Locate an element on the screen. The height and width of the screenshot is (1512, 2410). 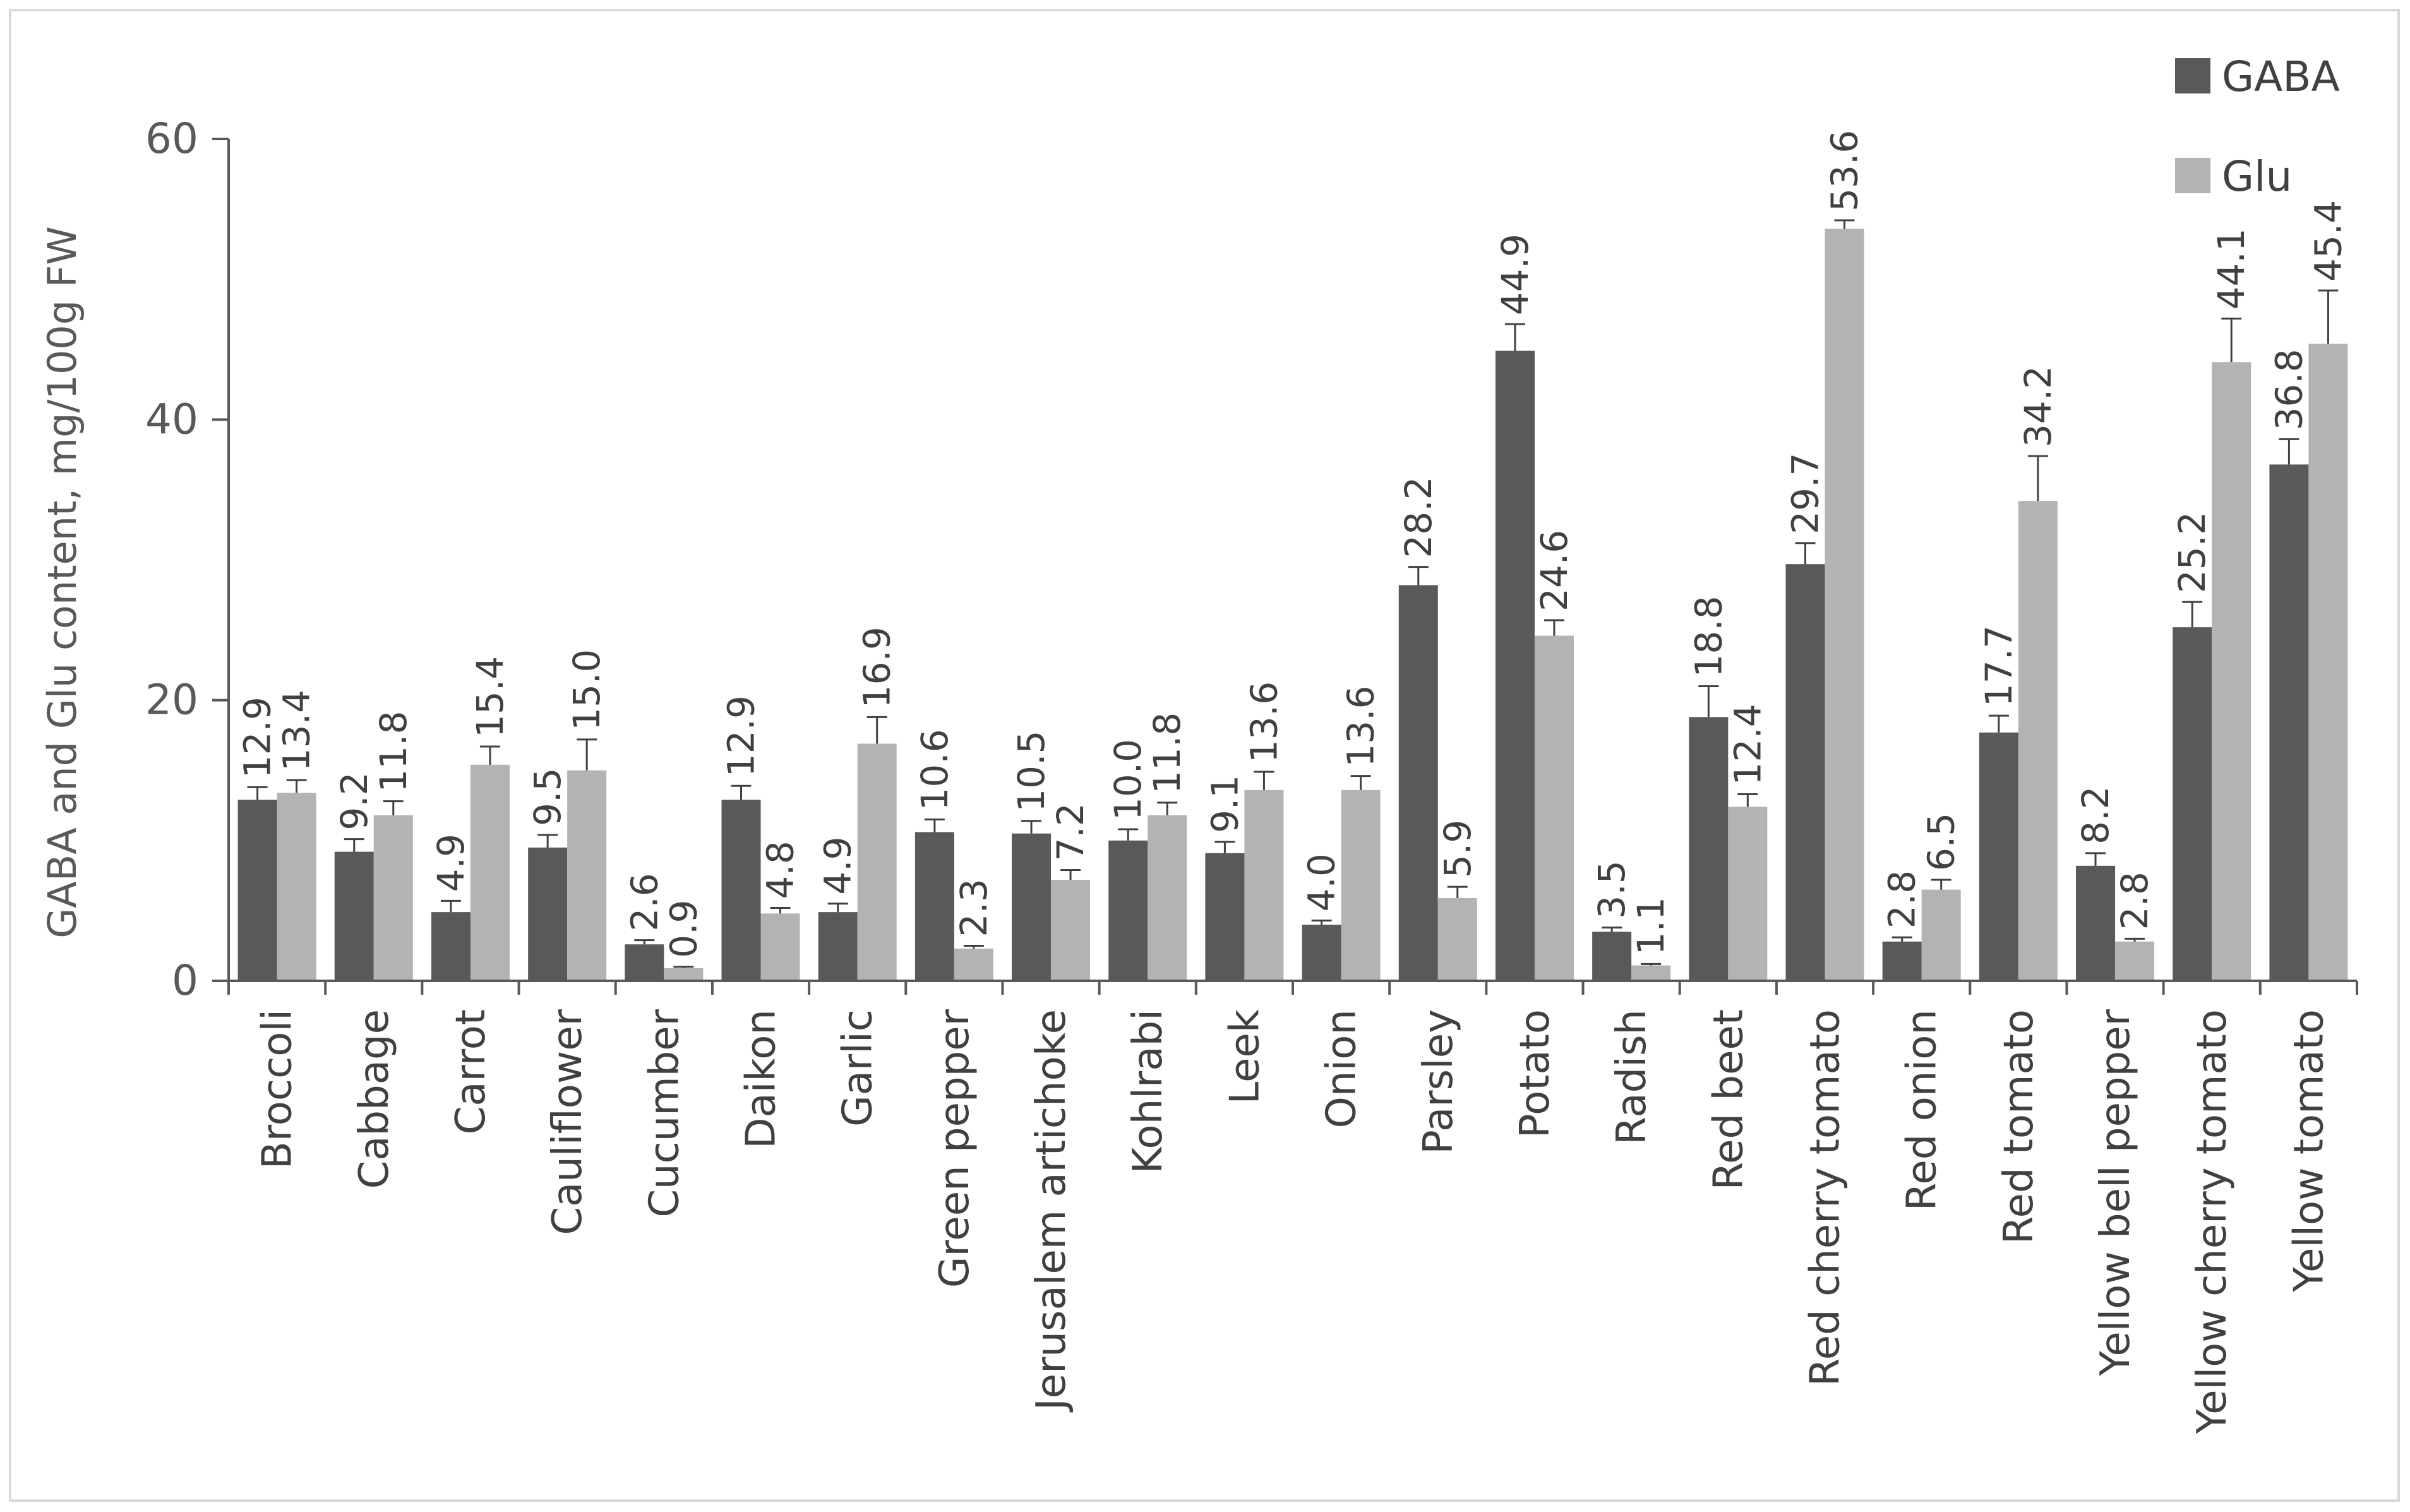
data-label: 34.2 is located at coordinates (2038, 406).